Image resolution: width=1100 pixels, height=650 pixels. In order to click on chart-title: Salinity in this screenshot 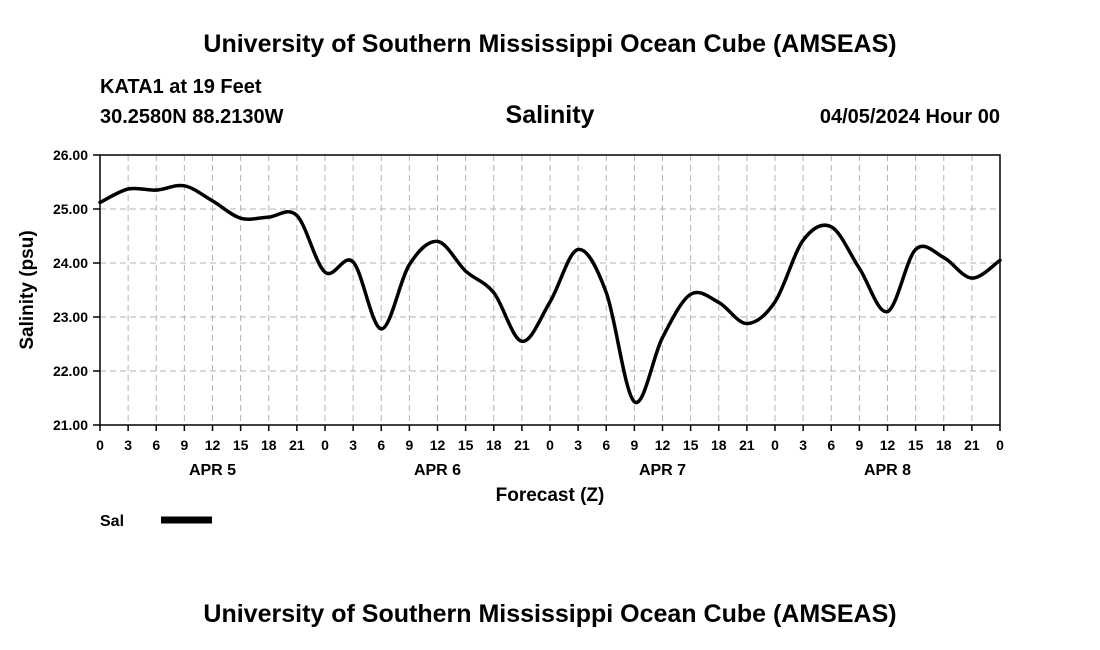, I will do `click(550, 115)`.